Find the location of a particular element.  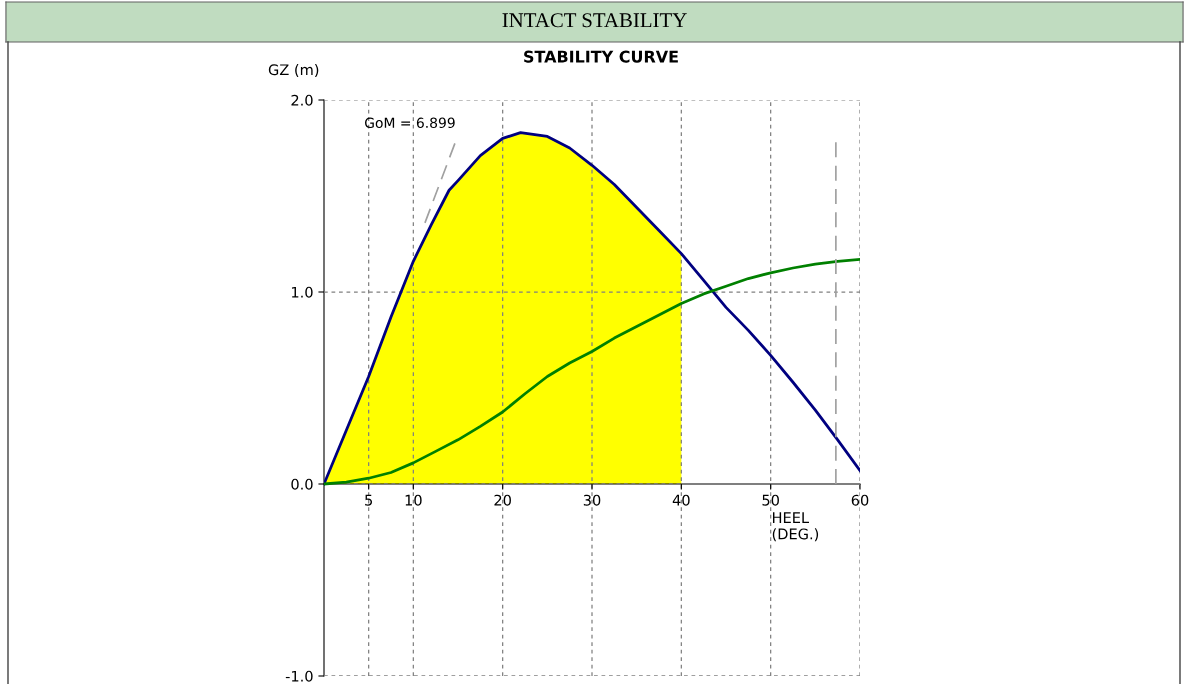

x-tick-label: 20 is located at coordinates (502, 500).